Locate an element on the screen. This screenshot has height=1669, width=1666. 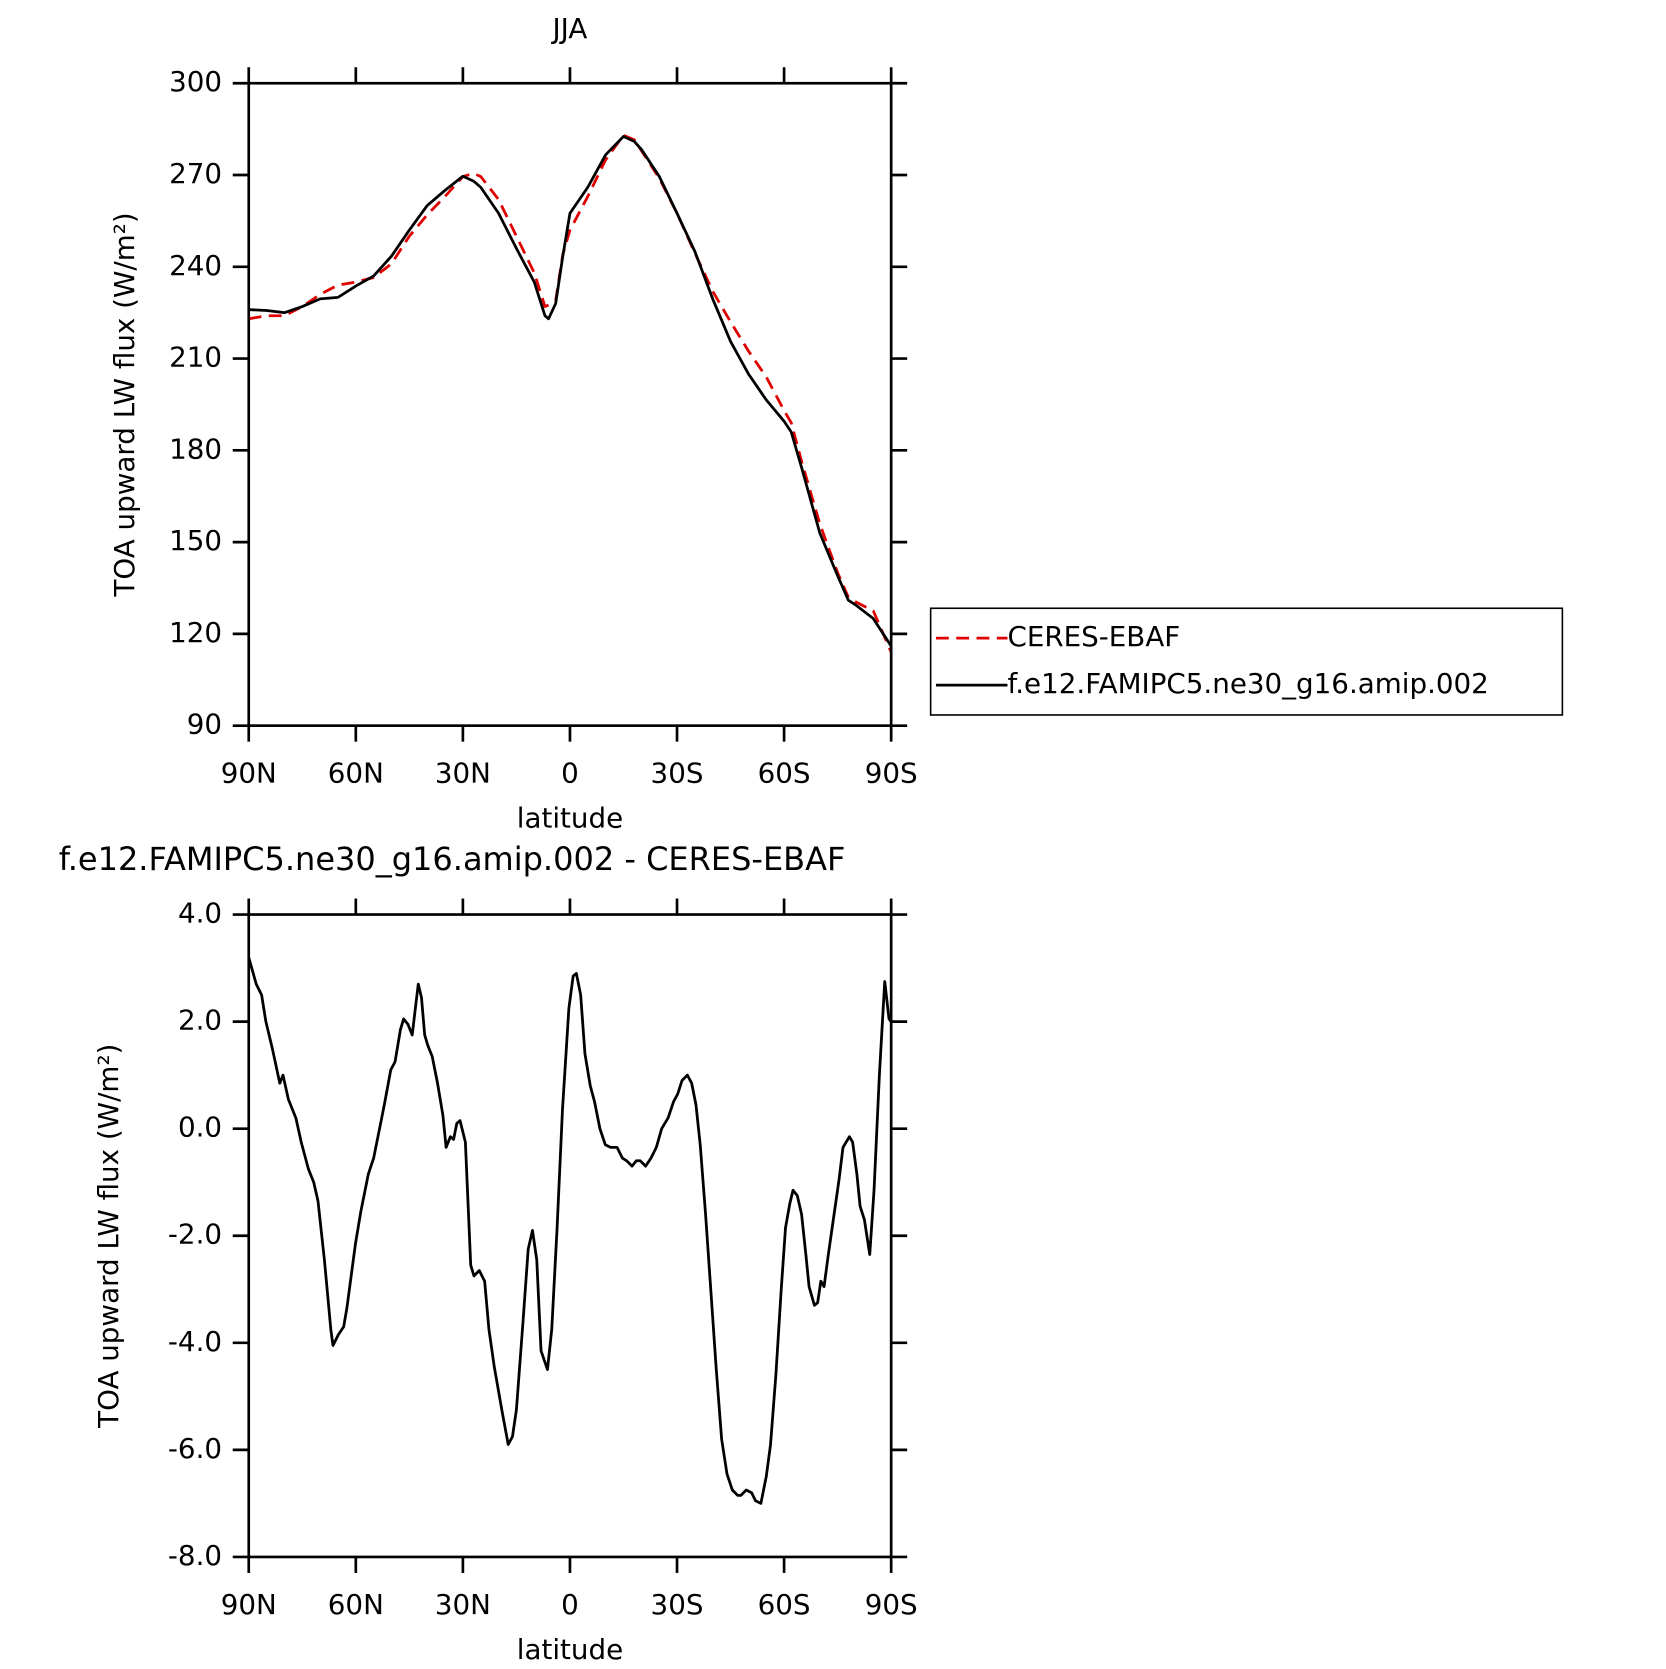
y-tick-label: 4.0 is located at coordinates (200, 913).